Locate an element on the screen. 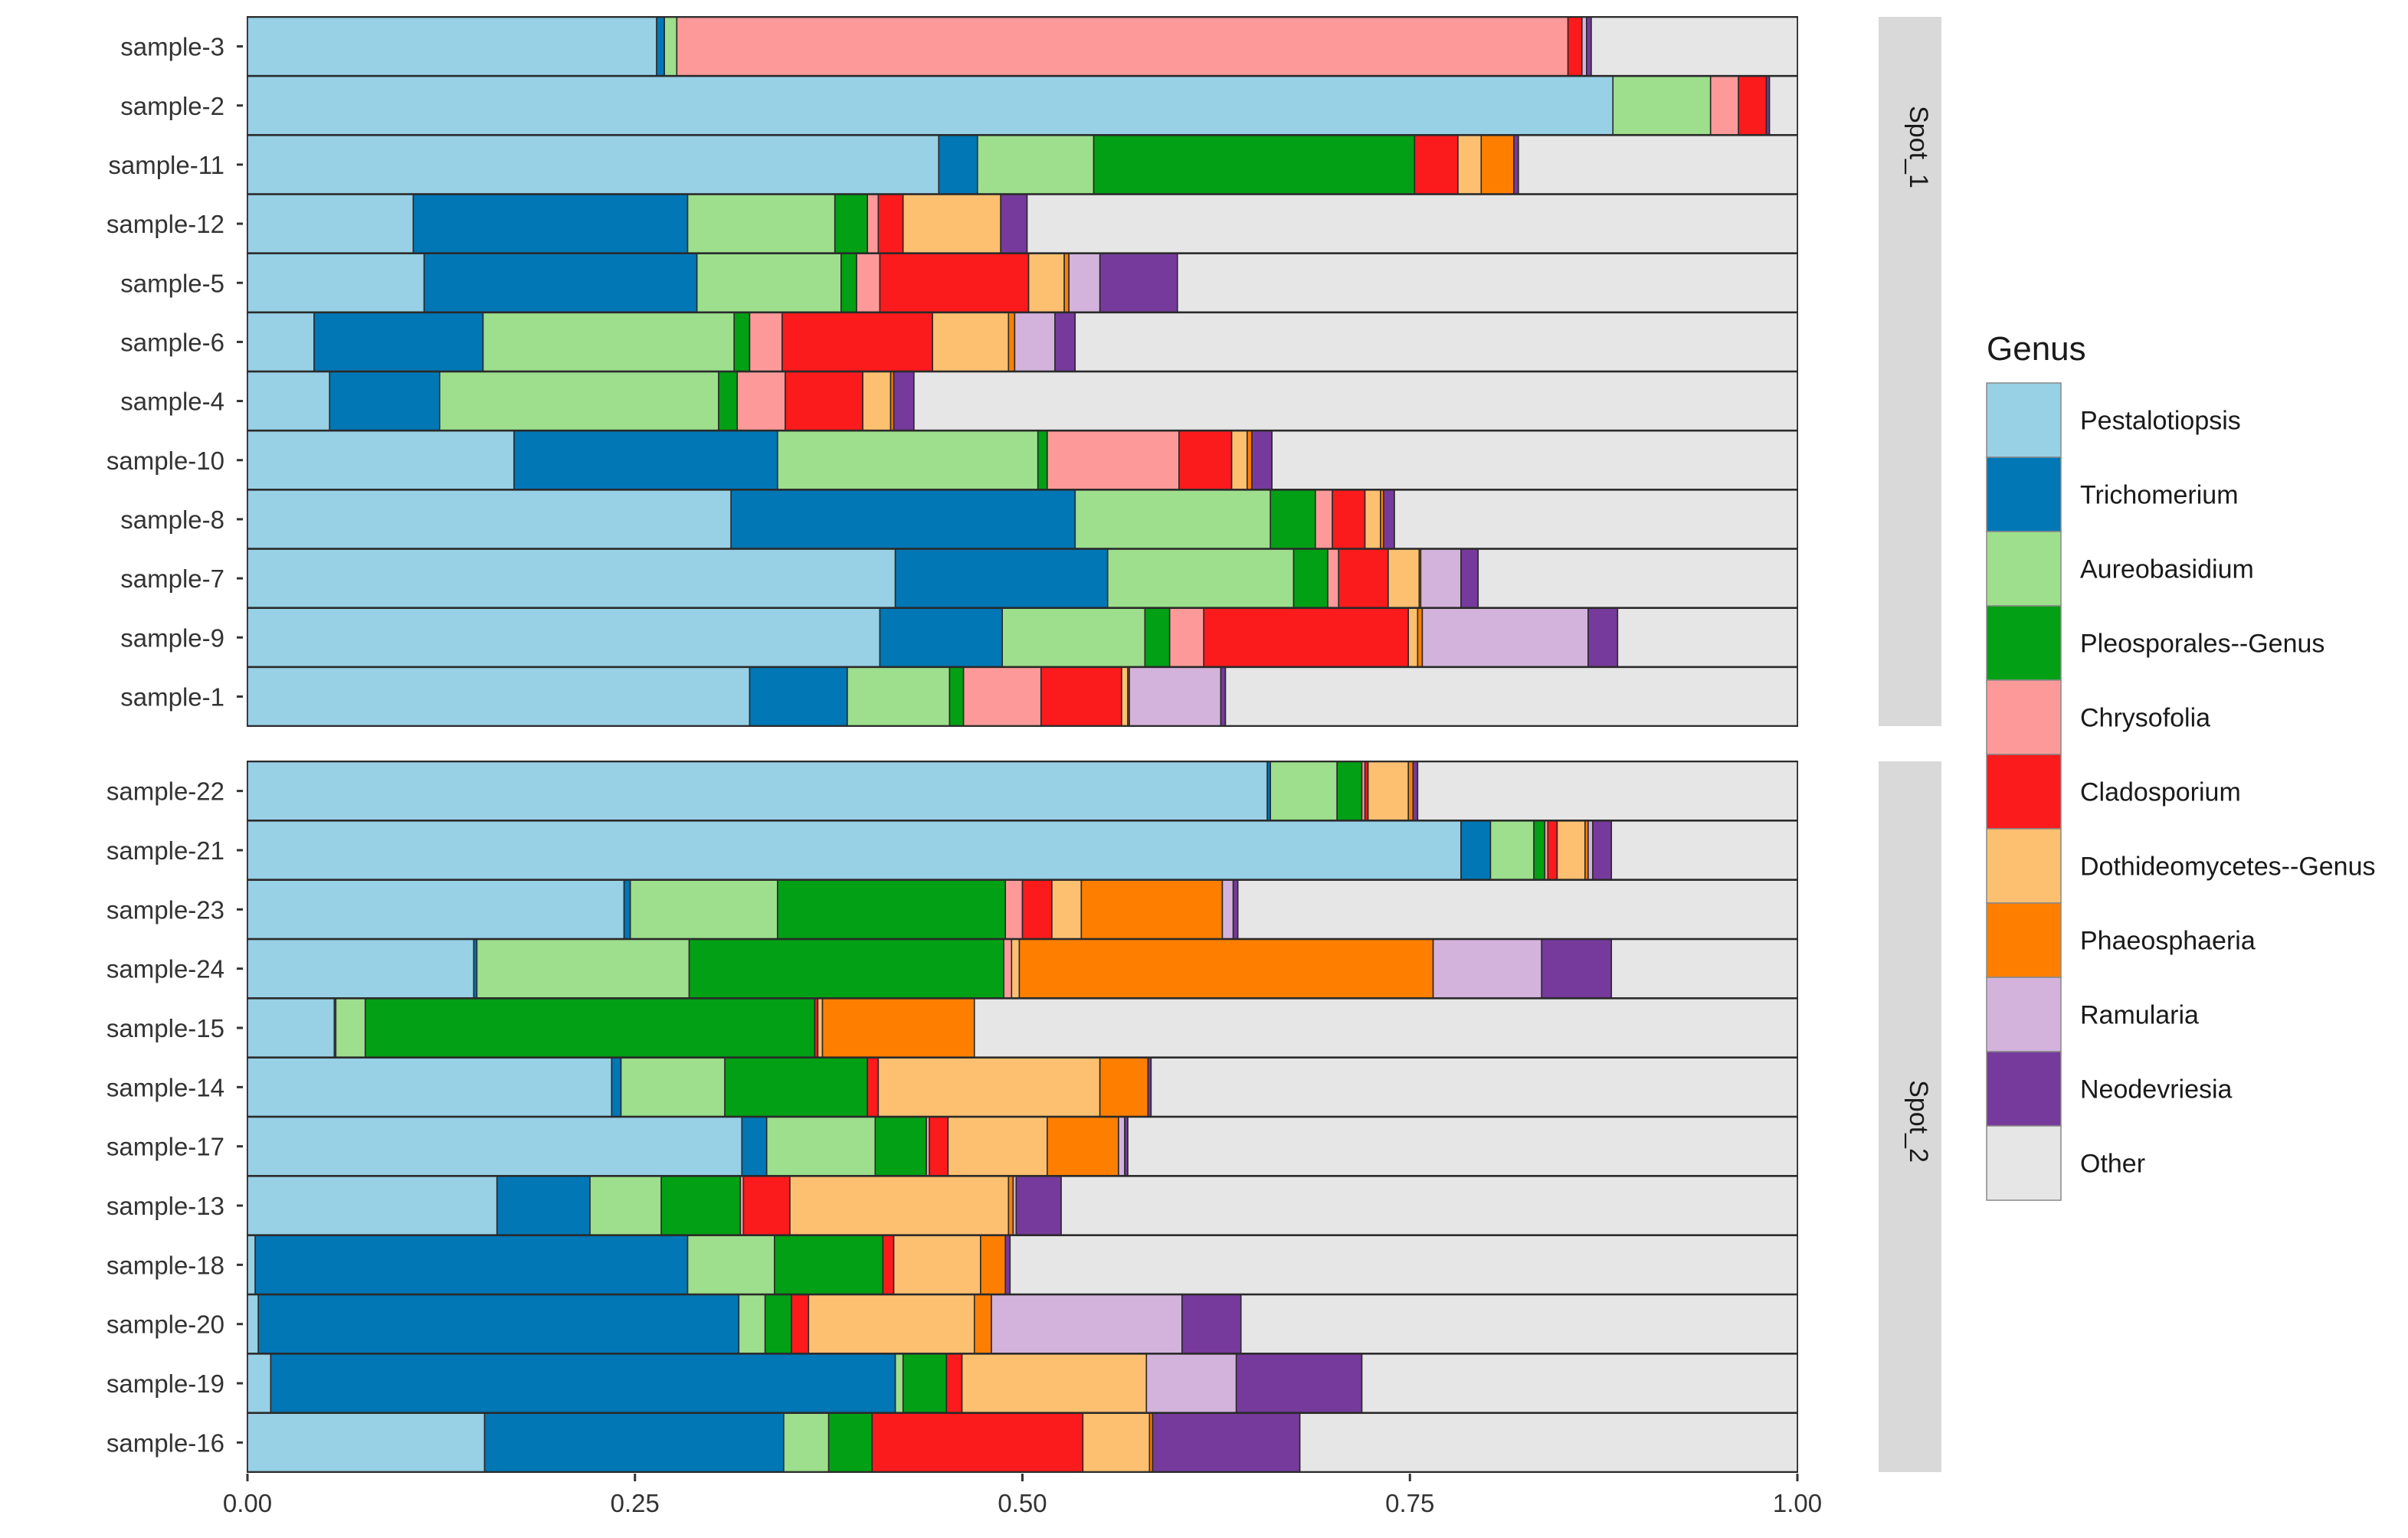  y-tick-label: sample-7 is located at coordinates (172, 578).